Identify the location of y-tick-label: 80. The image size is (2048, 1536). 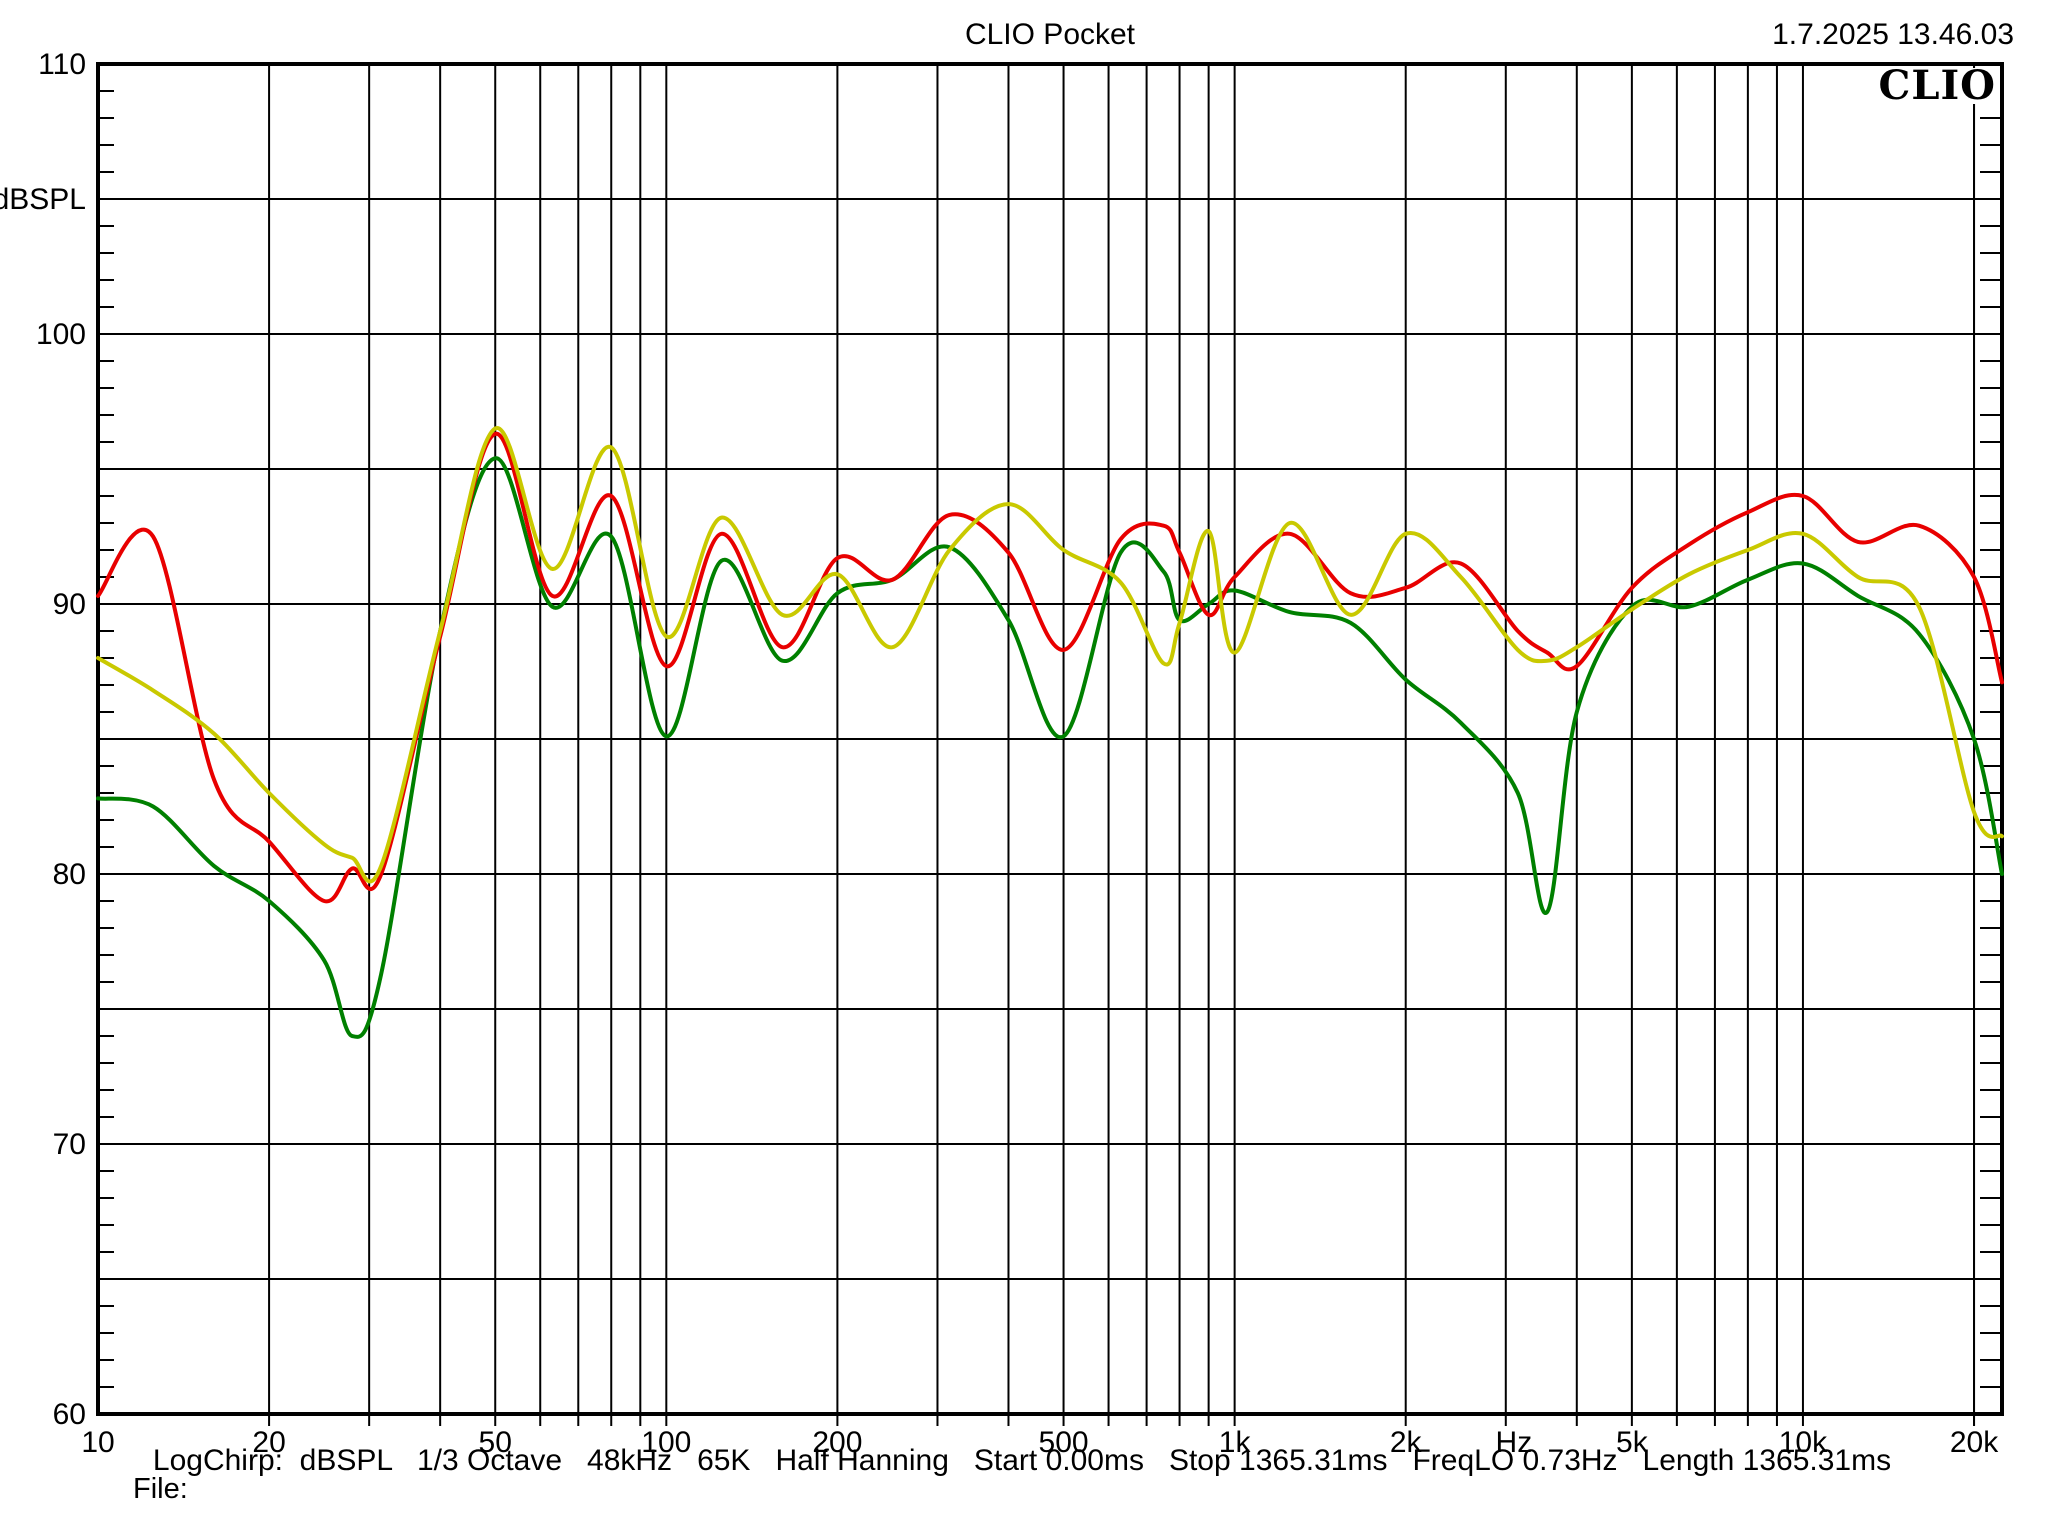
(69, 874).